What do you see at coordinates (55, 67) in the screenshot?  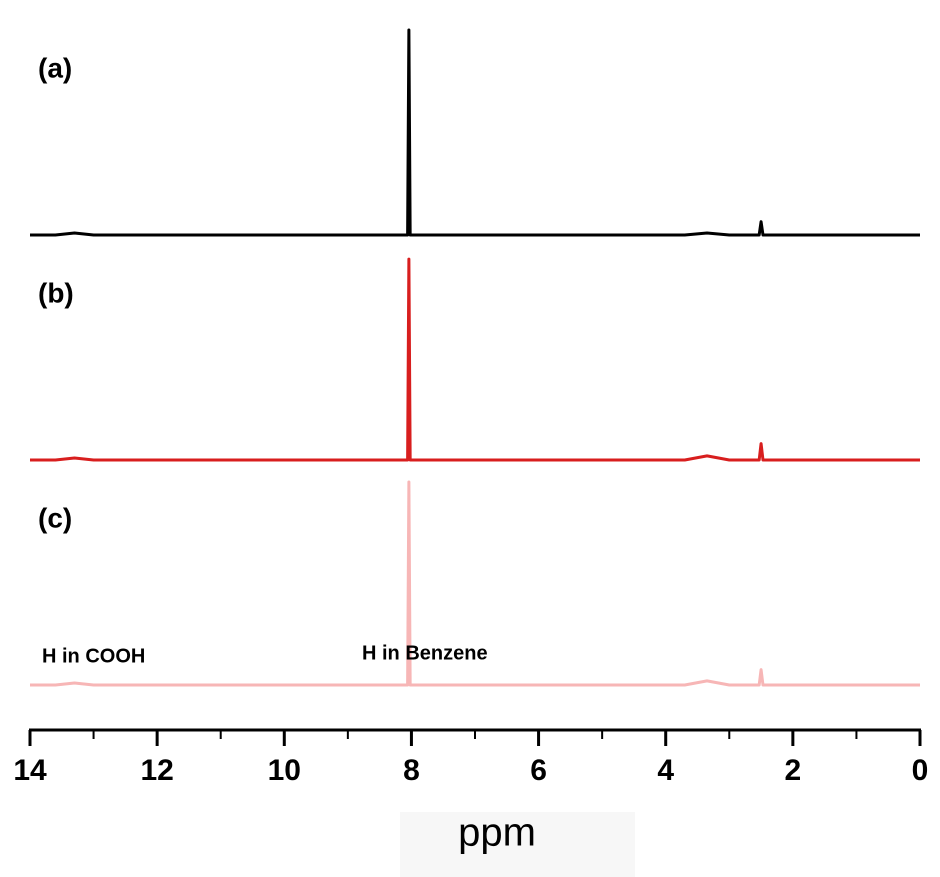 I see `series-label: (a)` at bounding box center [55, 67].